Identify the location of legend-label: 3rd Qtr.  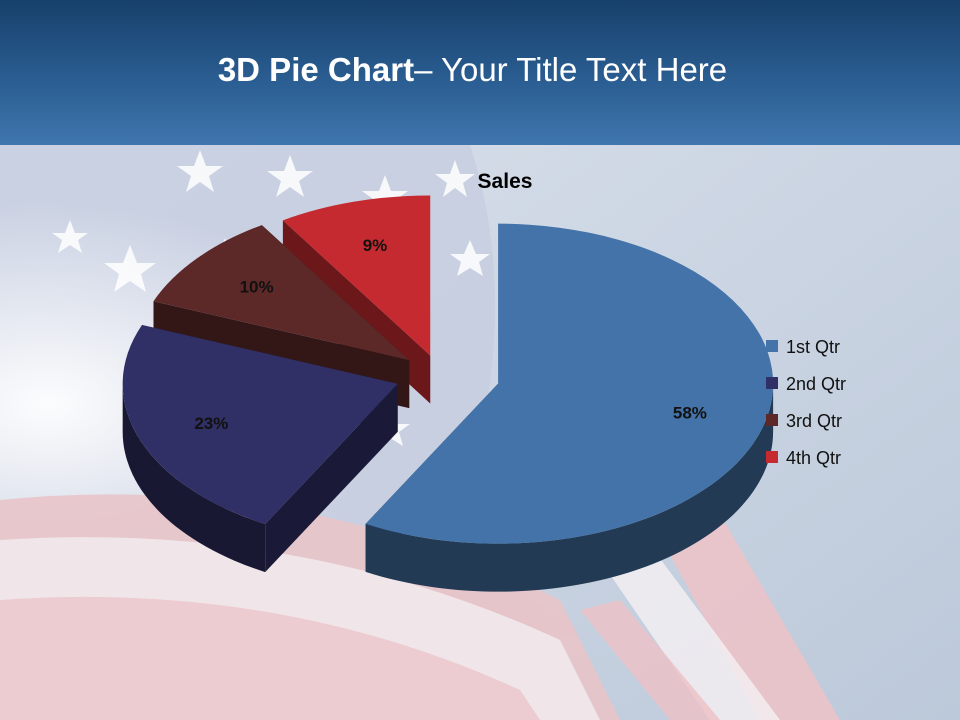
(814, 421).